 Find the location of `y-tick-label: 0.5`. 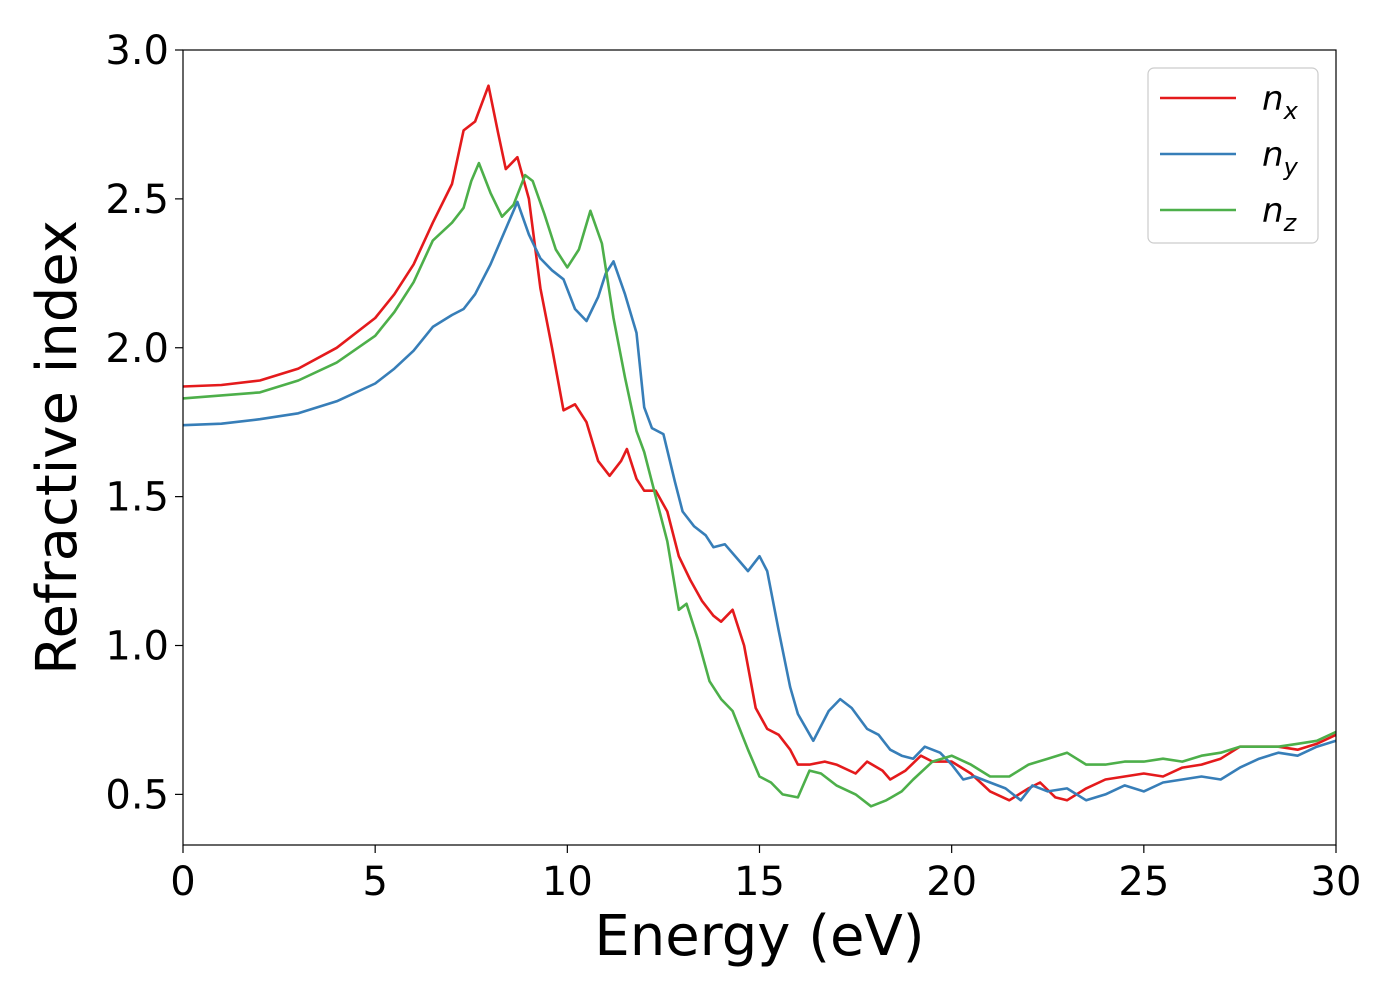

y-tick-label: 0.5 is located at coordinates (137, 795).